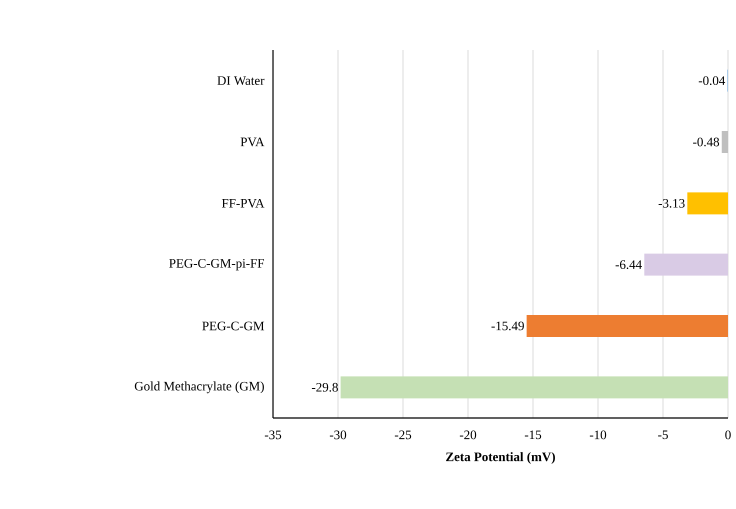 The height and width of the screenshot is (509, 736). I want to click on data-label: -3.13, so click(671, 203).